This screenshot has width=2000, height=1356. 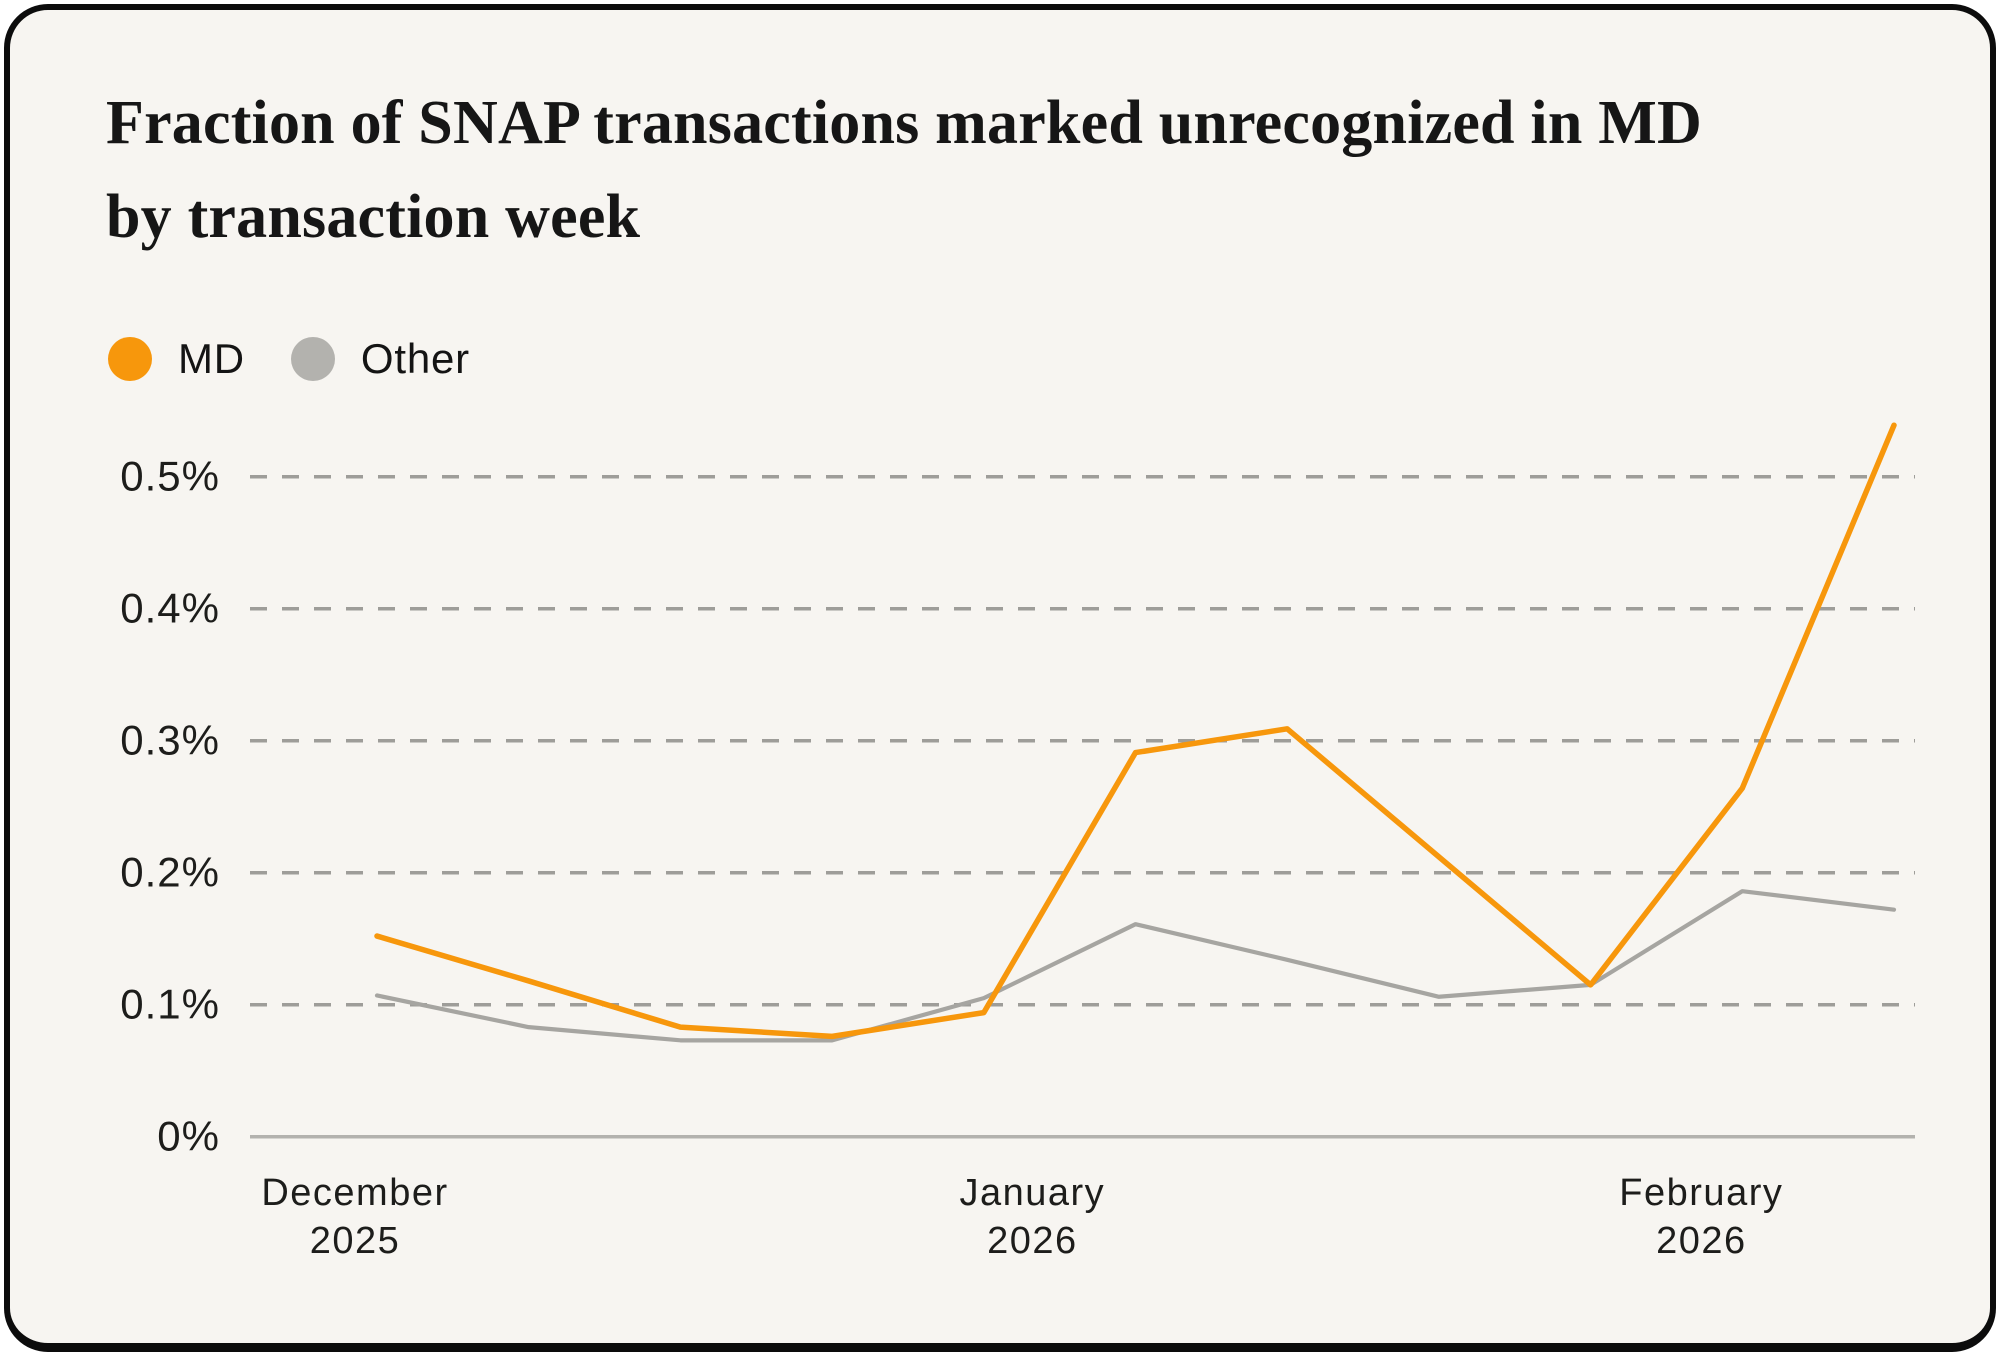 I want to click on legend-swatch-other-icon, so click(x=312, y=359).